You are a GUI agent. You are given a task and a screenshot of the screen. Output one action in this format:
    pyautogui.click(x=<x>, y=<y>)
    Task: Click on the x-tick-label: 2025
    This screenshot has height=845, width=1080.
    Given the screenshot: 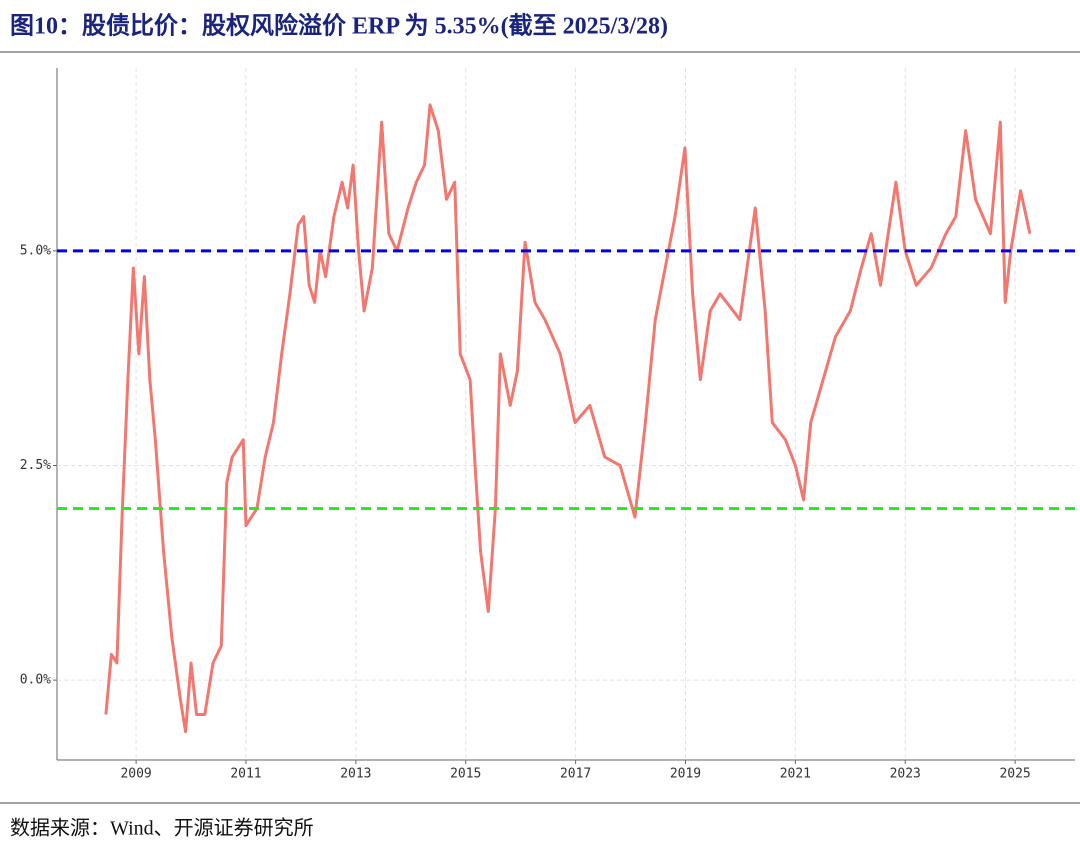 What is the action you would take?
    pyautogui.click(x=1014, y=774)
    